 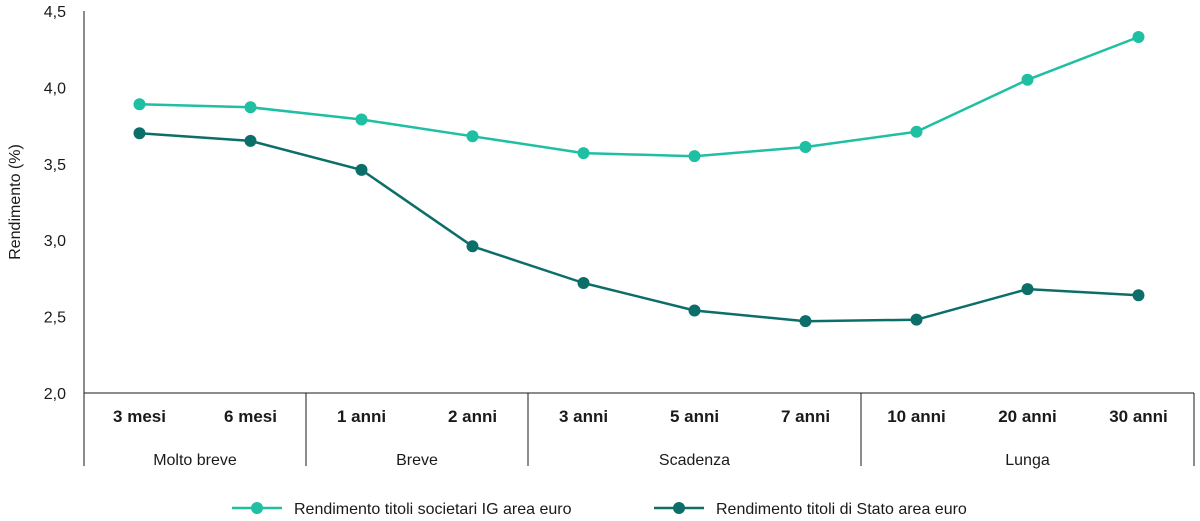 What do you see at coordinates (417, 460) in the screenshot?
I see `group-label: Breve` at bounding box center [417, 460].